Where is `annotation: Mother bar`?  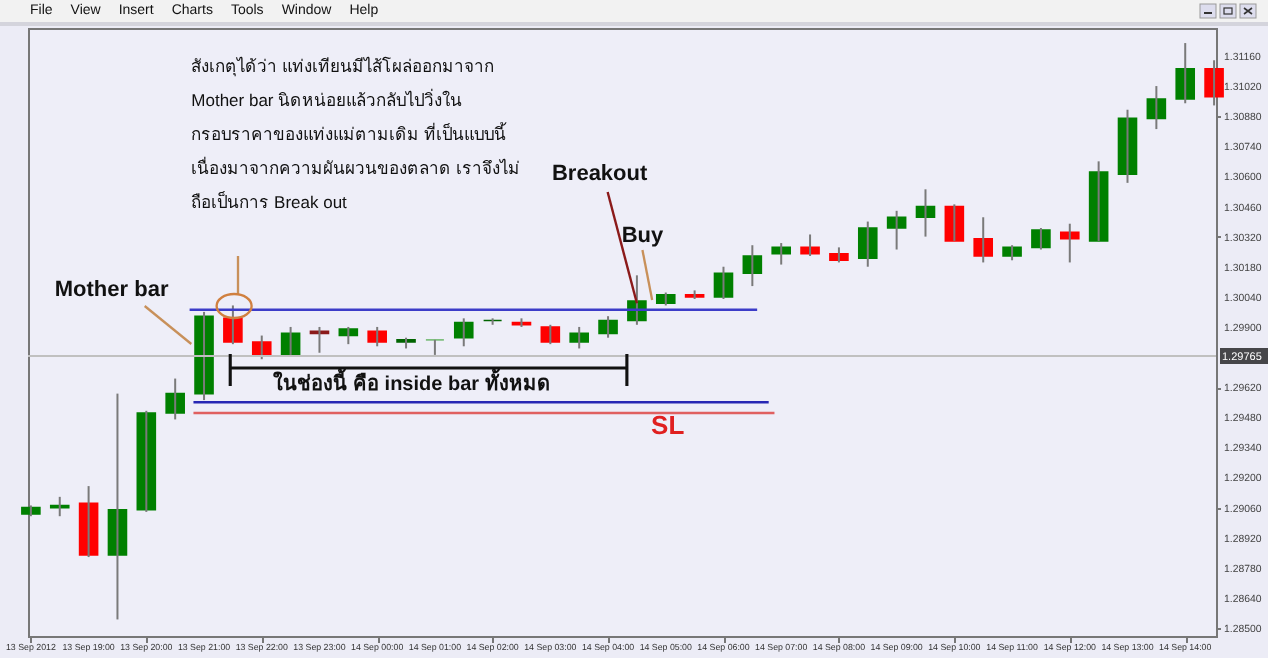
annotation: Mother bar is located at coordinates (112, 290).